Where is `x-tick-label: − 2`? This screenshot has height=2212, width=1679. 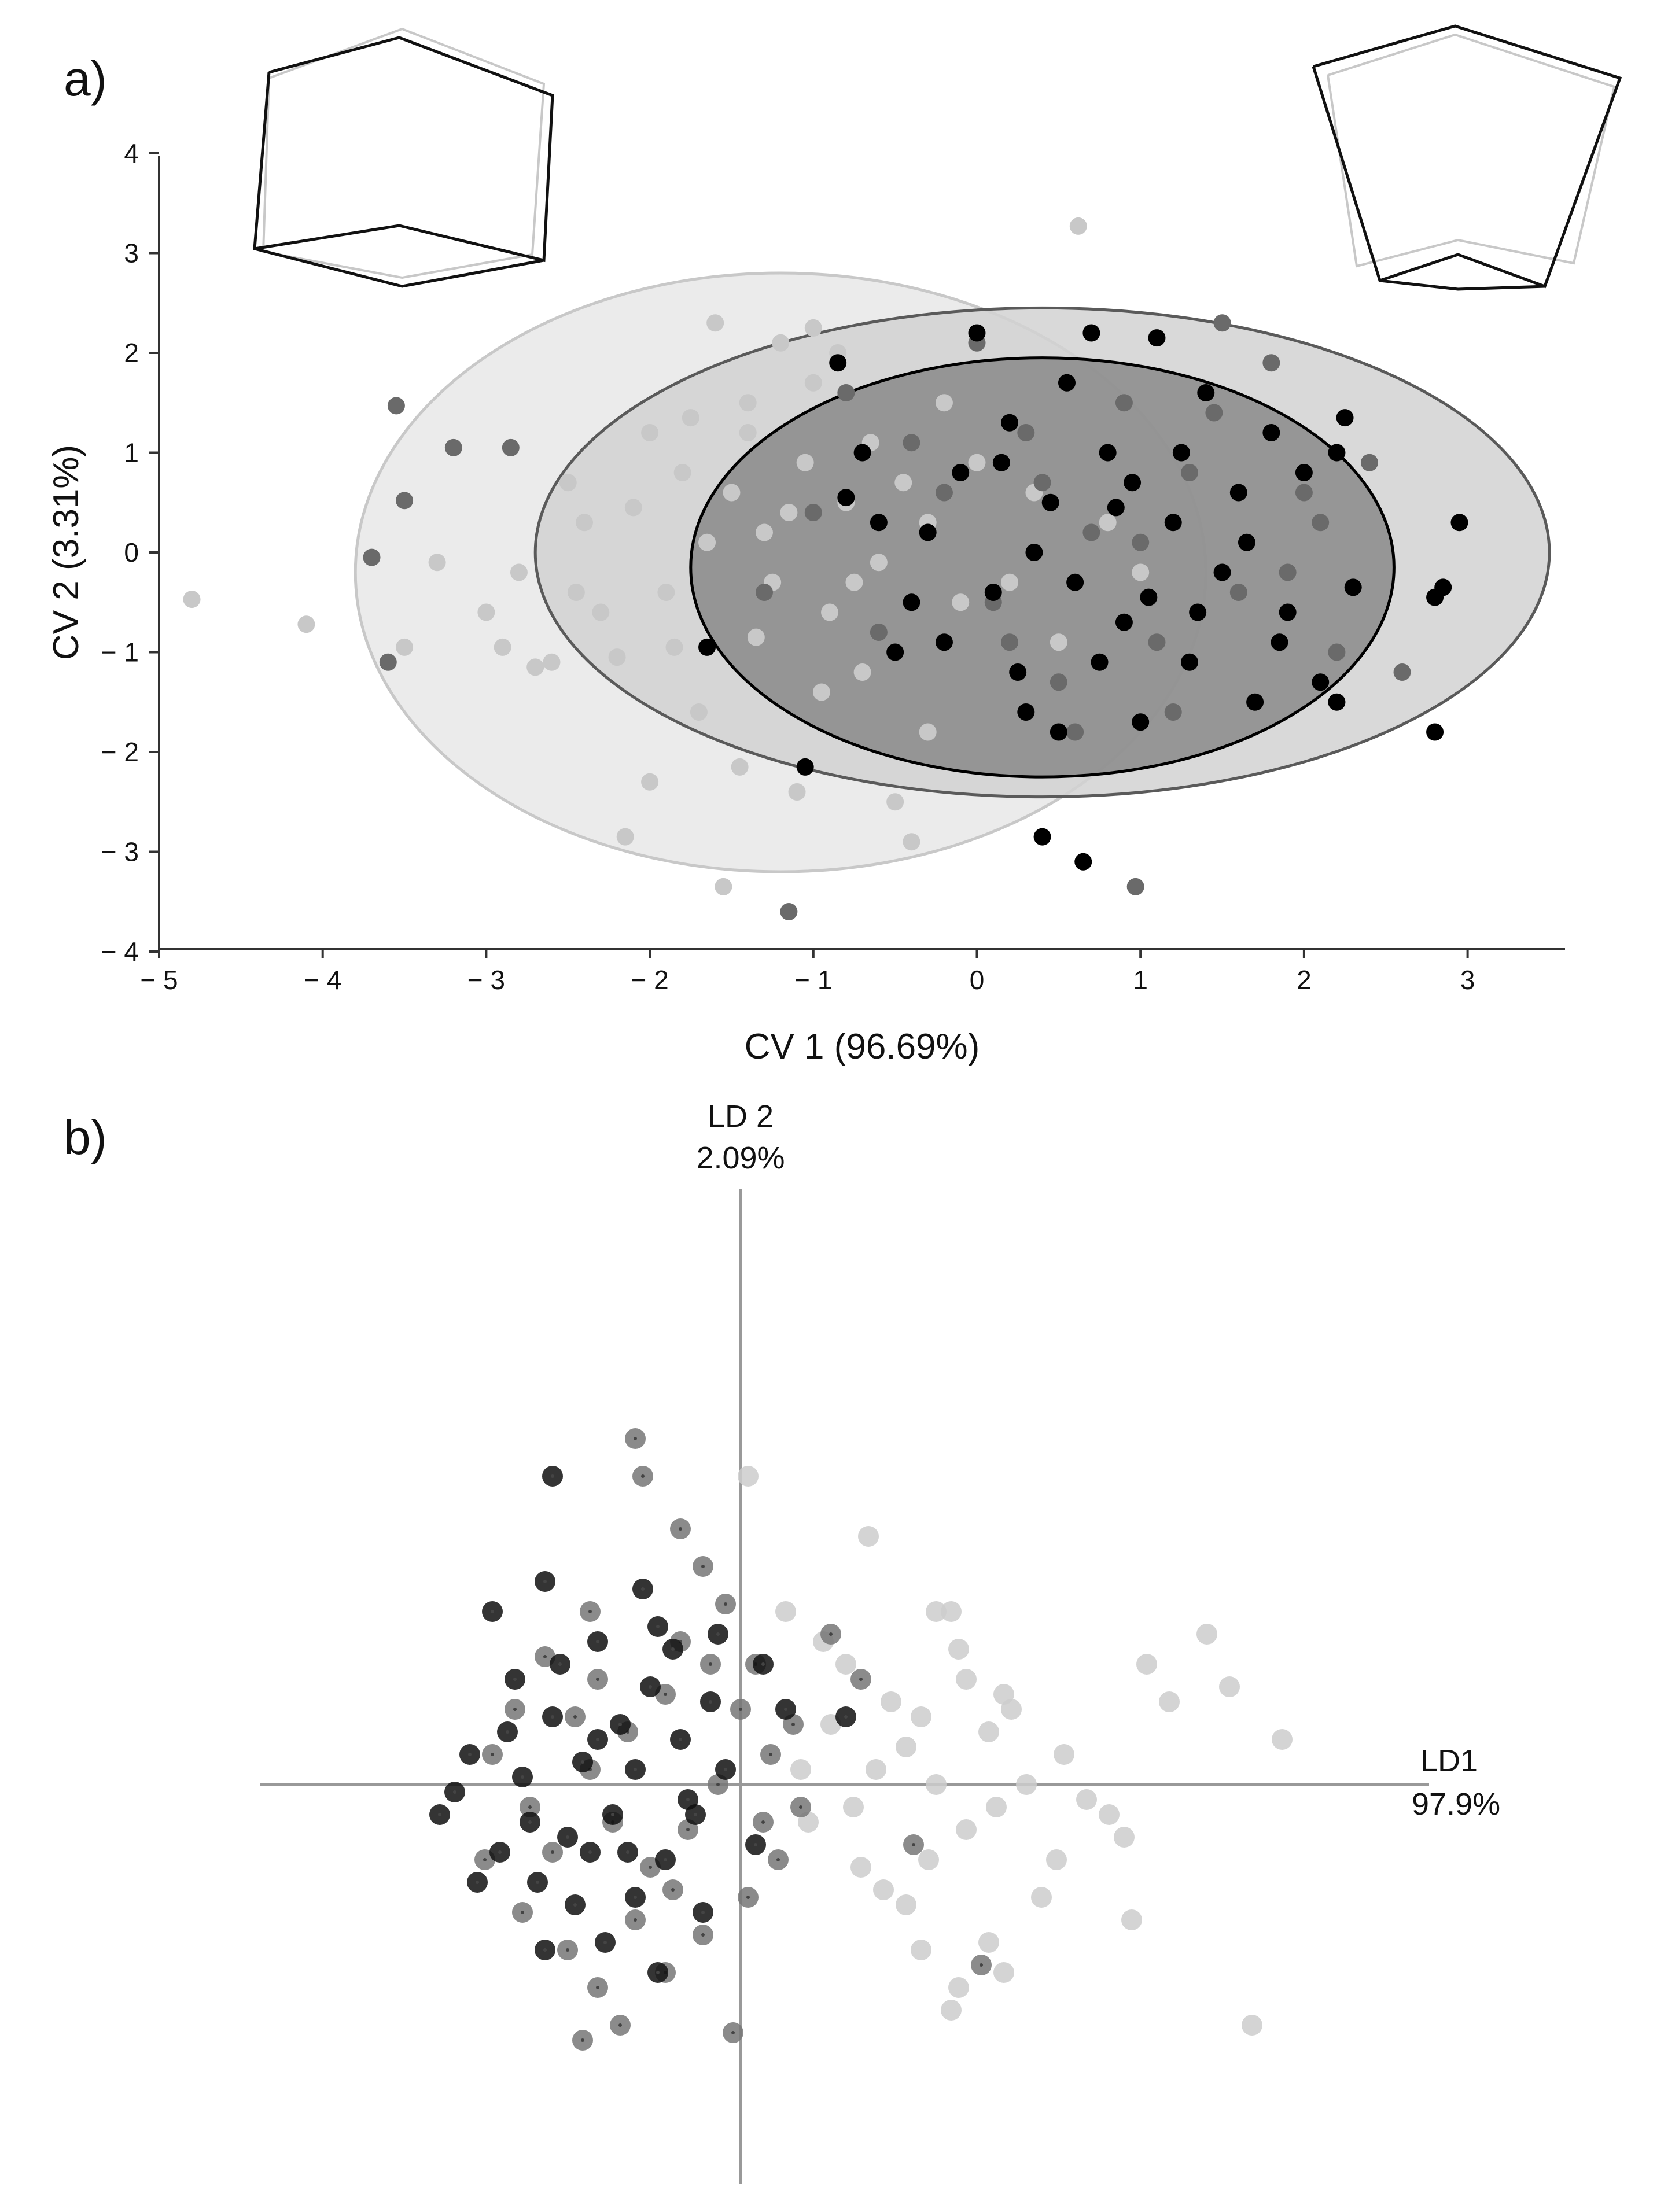 x-tick-label: − 2 is located at coordinates (649, 980).